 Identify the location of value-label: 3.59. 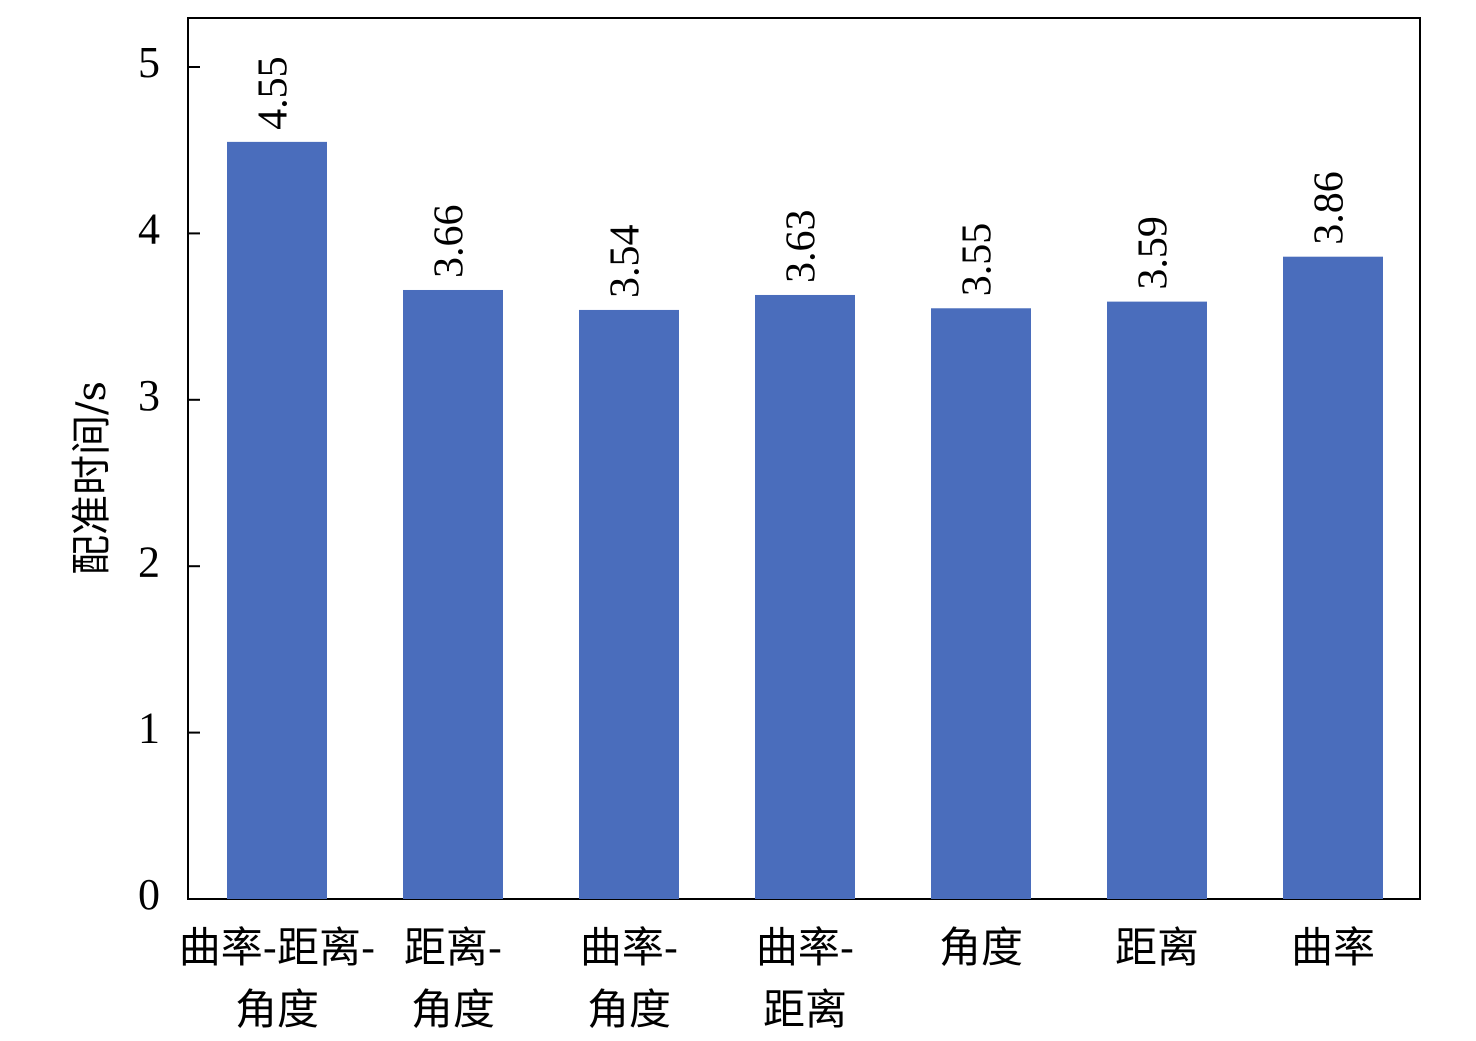
(1154, 253).